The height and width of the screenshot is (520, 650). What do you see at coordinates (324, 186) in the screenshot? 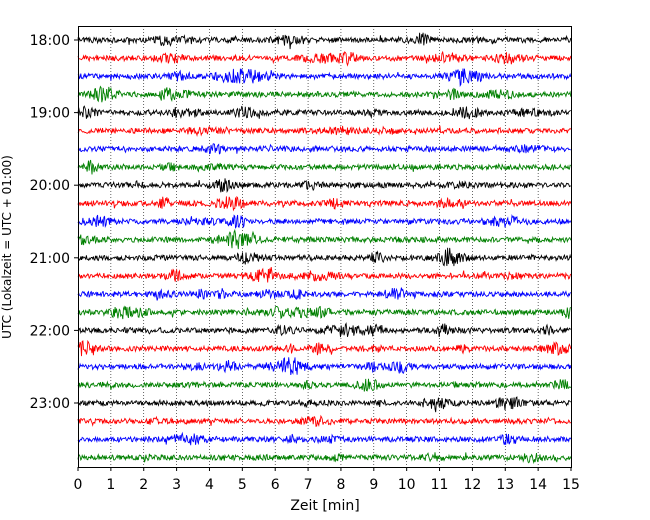
I see `trace-2000` at bounding box center [324, 186].